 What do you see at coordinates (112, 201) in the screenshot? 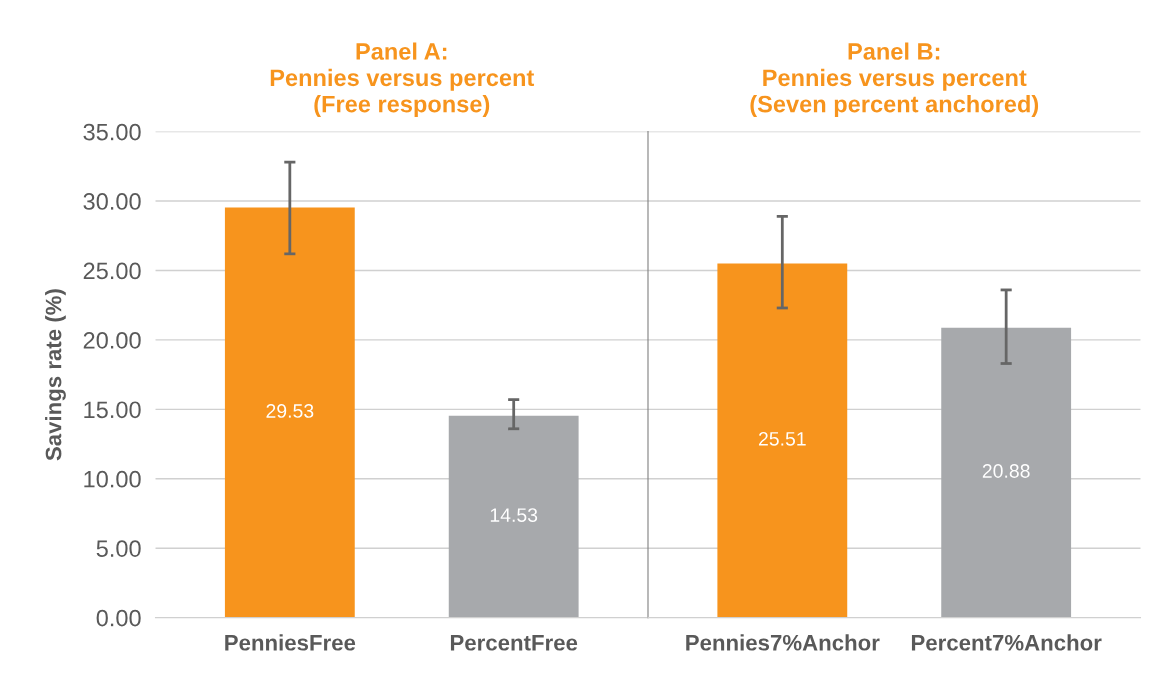
I see `y-tick-label: 30.00` at bounding box center [112, 201].